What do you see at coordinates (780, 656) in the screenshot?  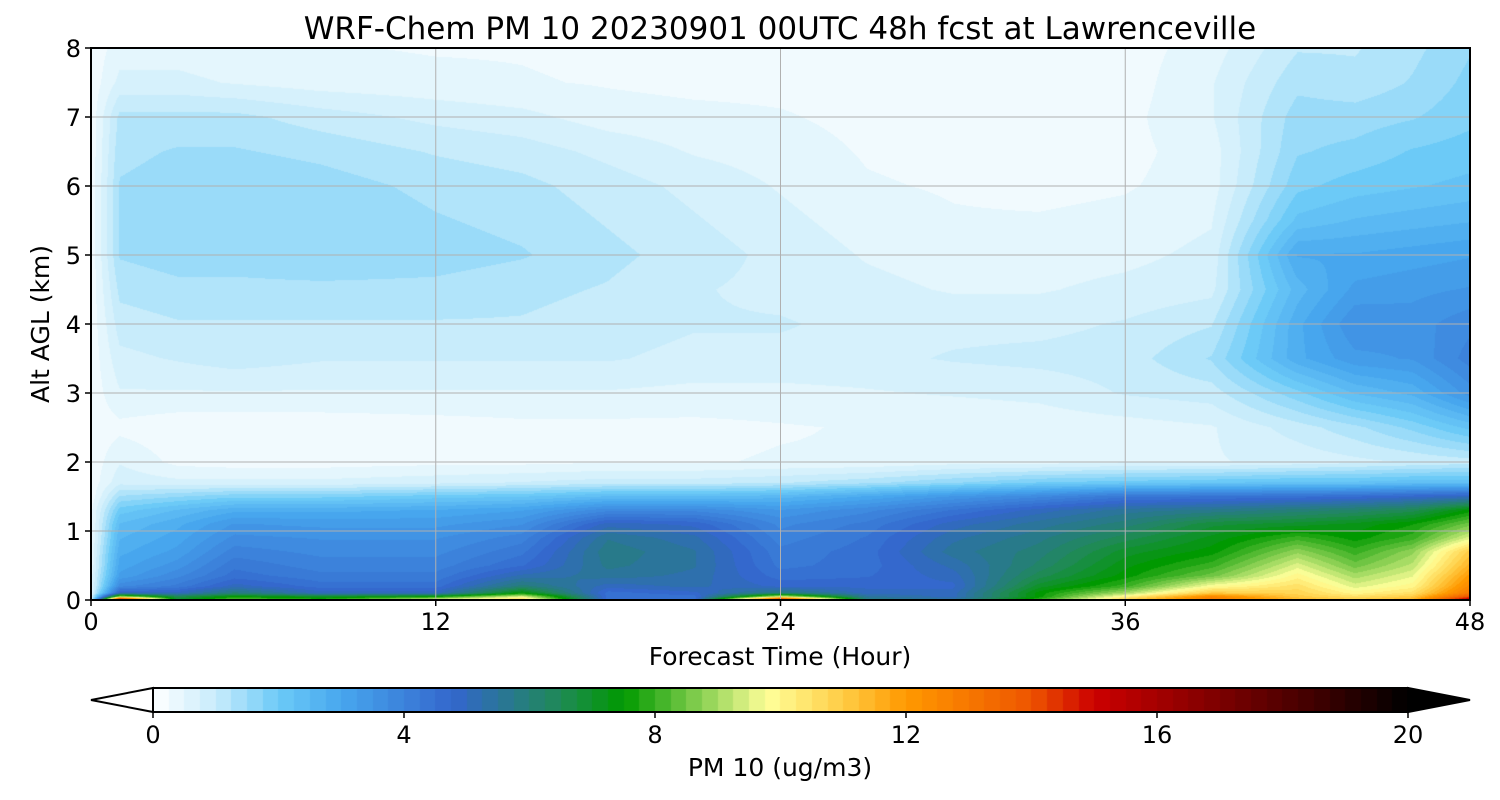 I see `x-axis-label: Forecast Time (Hour)` at bounding box center [780, 656].